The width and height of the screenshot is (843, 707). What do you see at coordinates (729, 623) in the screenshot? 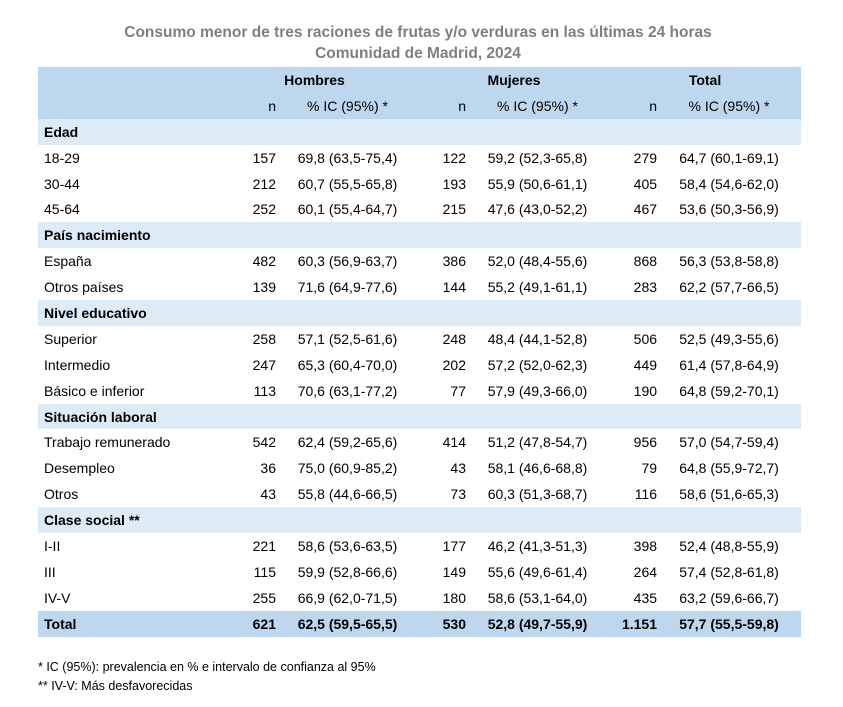
I see `pct-ic-cell: 57,7 (55,5-59,8)` at bounding box center [729, 623].